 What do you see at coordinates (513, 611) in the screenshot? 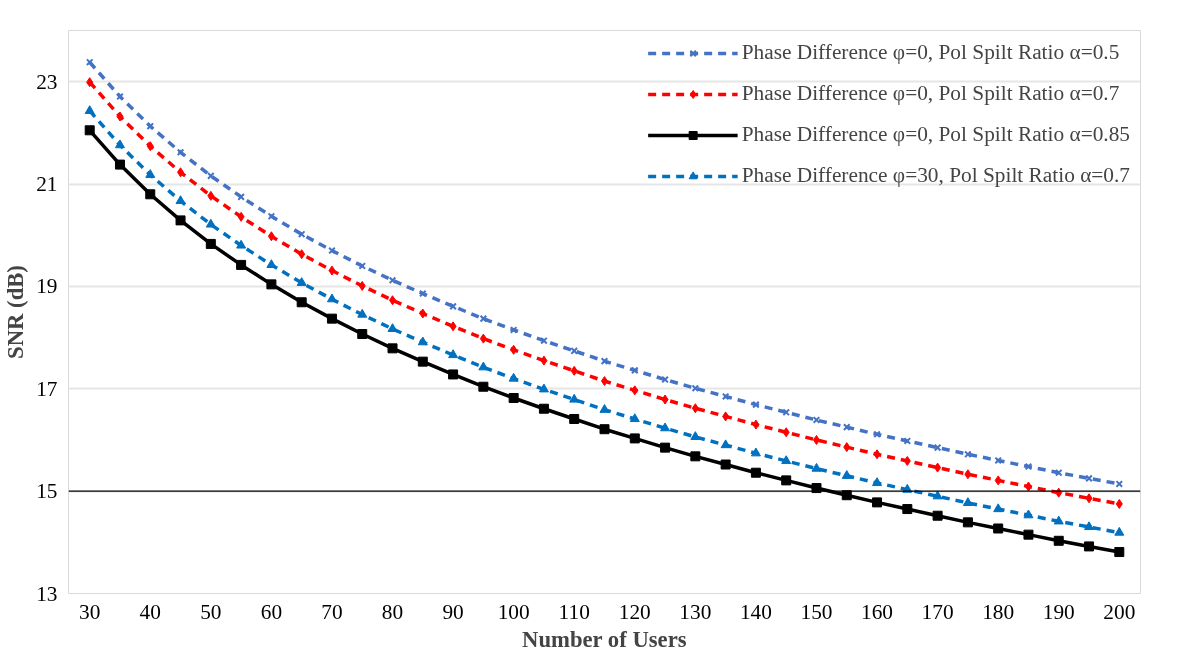
I see `x-tick-label: 100` at bounding box center [513, 611].